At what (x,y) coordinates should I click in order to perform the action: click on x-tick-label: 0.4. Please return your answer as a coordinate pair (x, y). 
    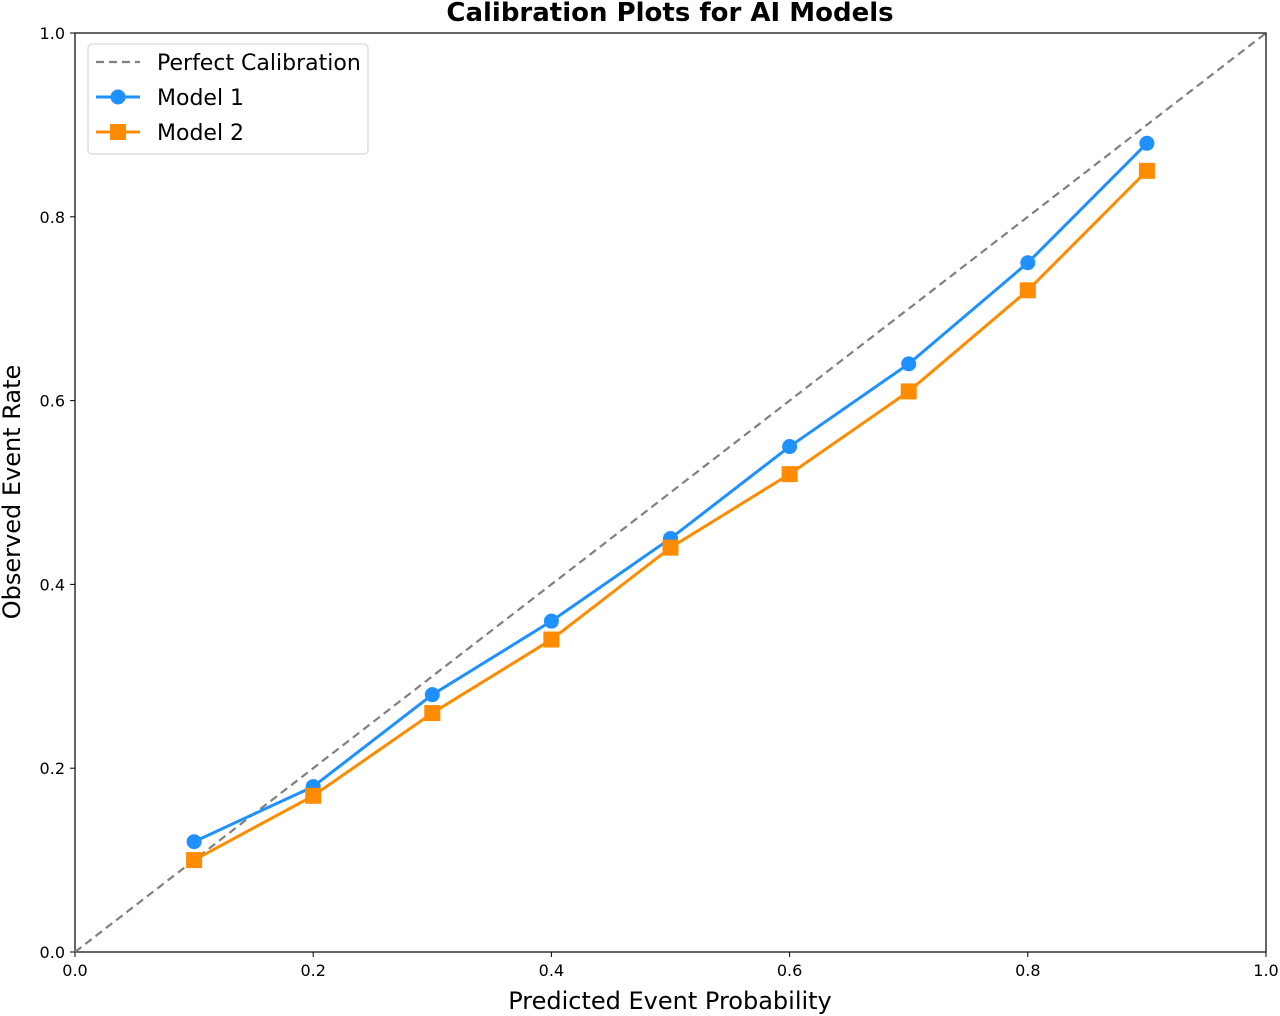
    Looking at the image, I should click on (551, 970).